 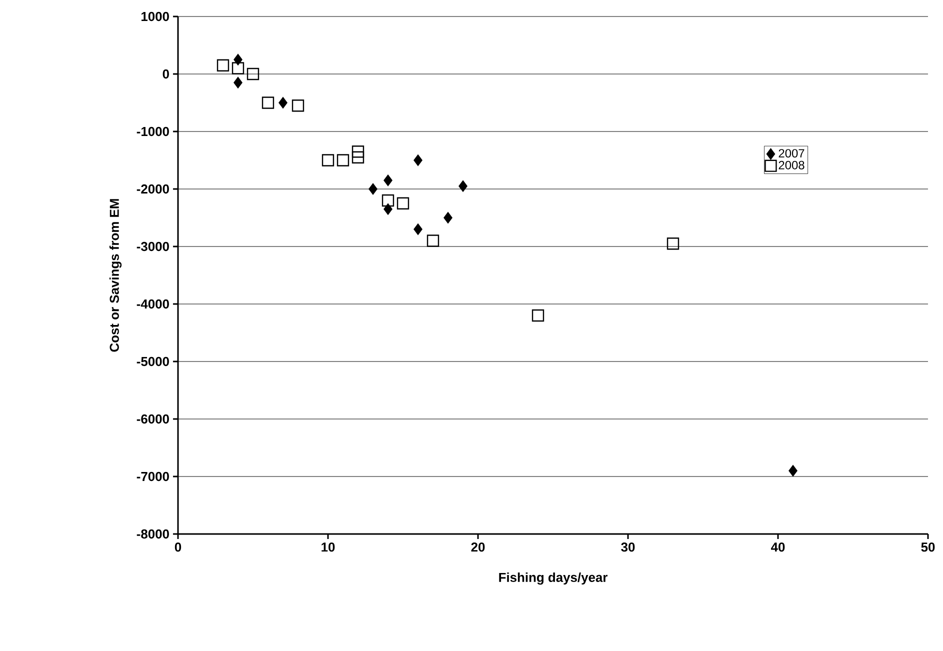 What do you see at coordinates (152, 361) in the screenshot?
I see `y-tick-label: -5000` at bounding box center [152, 361].